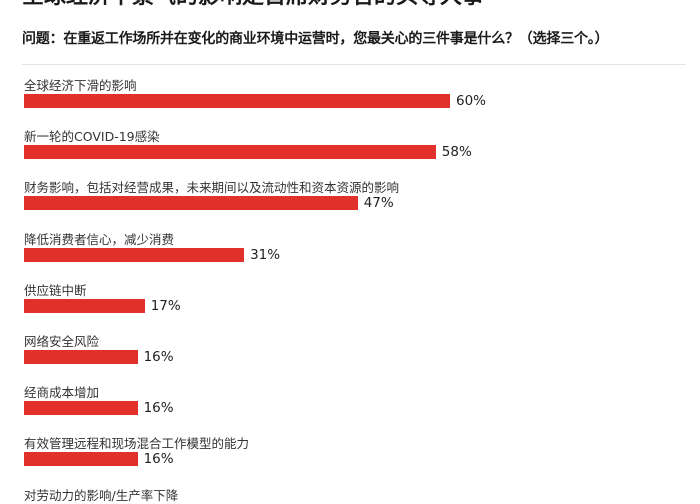 This screenshot has height=504, width=700. What do you see at coordinates (92, 137) in the screenshot?
I see `category-label: 新一轮的COVID-19感染` at bounding box center [92, 137].